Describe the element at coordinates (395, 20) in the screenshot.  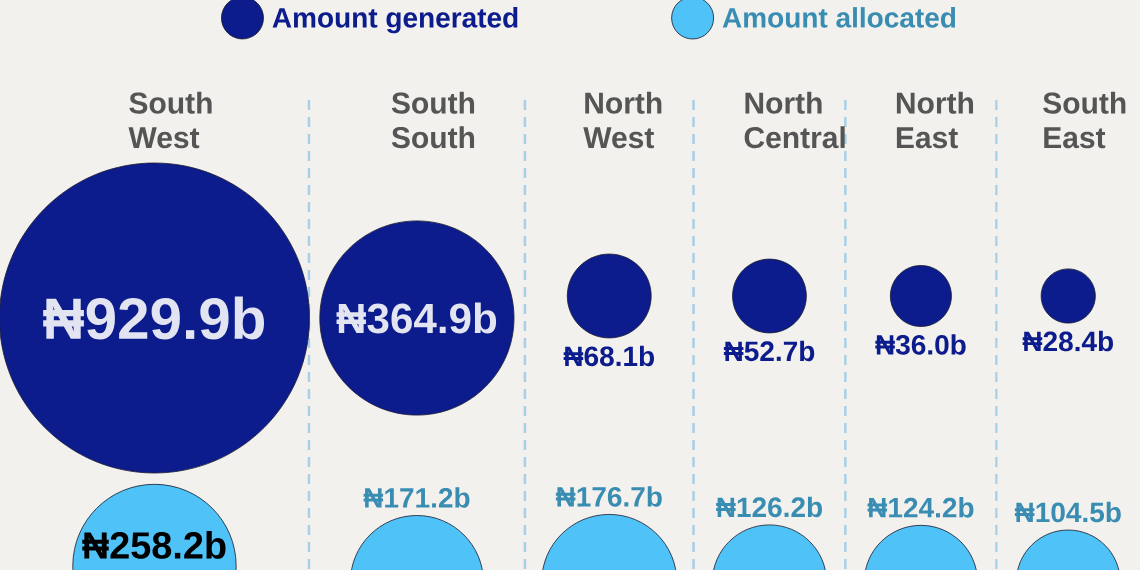
I see `legend-label: Amount generated` at that location.